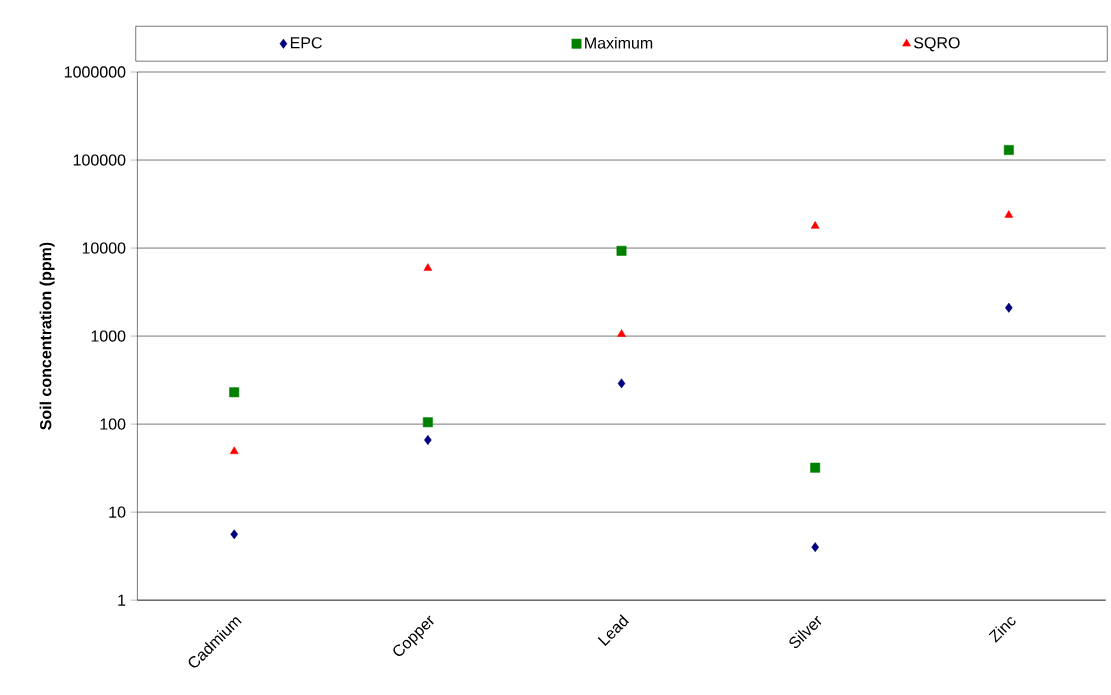 This screenshot has width=1111, height=695. I want to click on y-tick-label: 100, so click(113, 424).